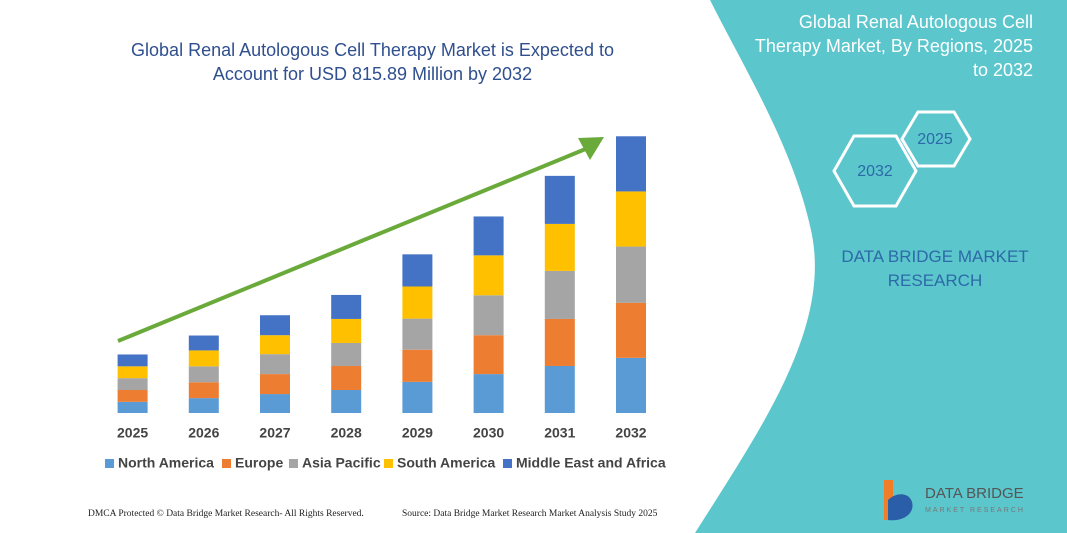  I want to click on hexagon-label: 2025, so click(935, 139).